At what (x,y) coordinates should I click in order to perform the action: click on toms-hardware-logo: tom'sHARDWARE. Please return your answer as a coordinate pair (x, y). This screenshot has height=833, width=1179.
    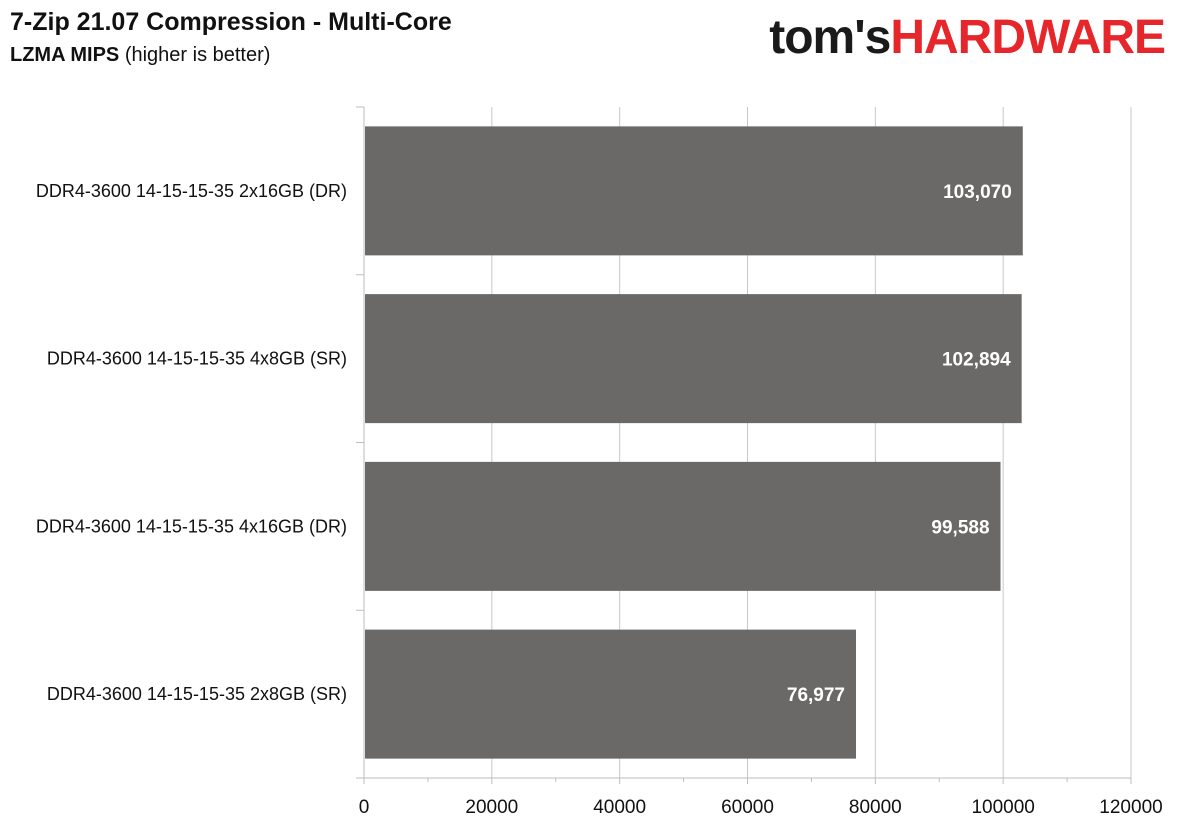
    Looking at the image, I should click on (967, 38).